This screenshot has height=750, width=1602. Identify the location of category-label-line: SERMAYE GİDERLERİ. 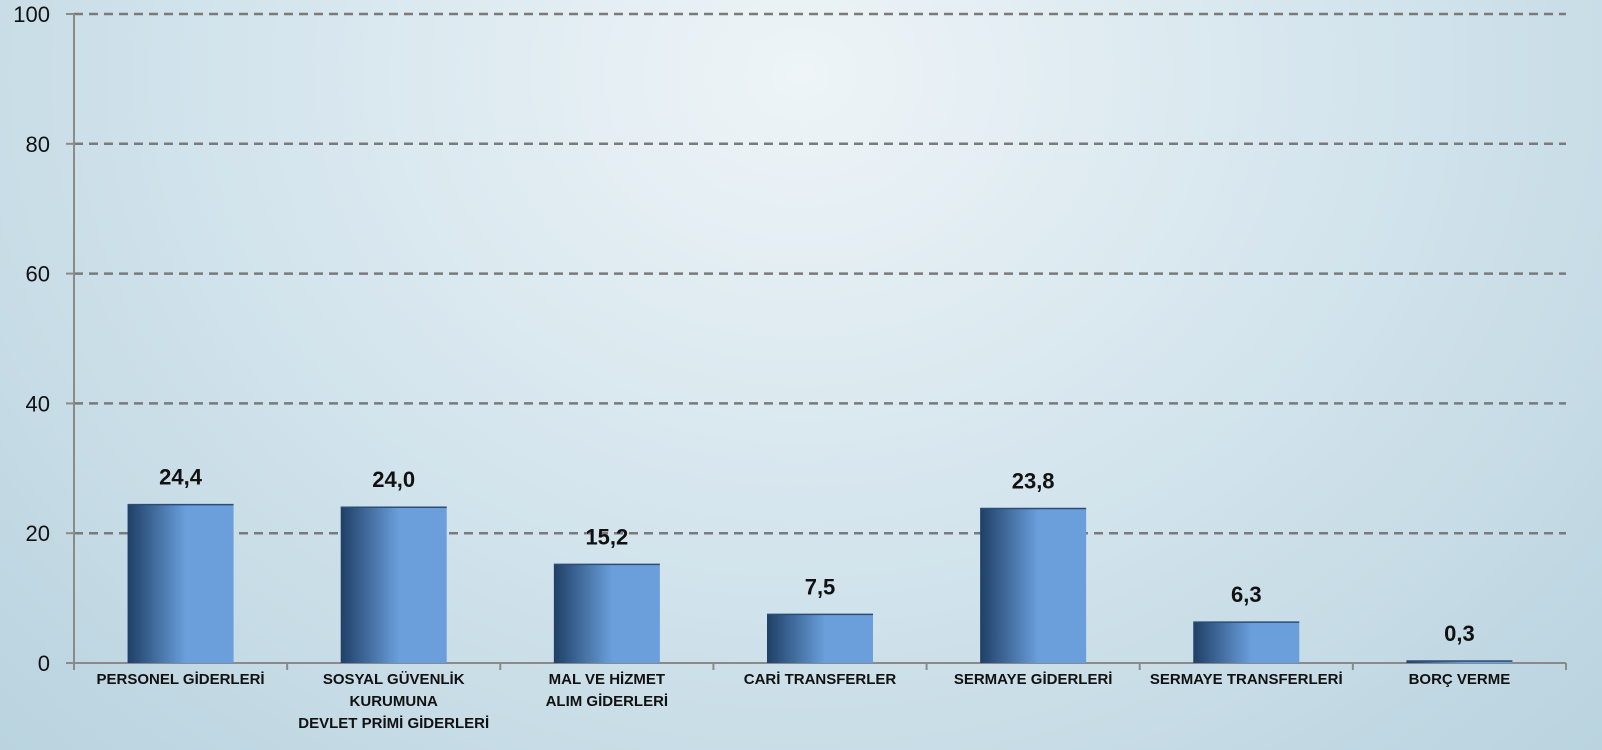
(1033, 679).